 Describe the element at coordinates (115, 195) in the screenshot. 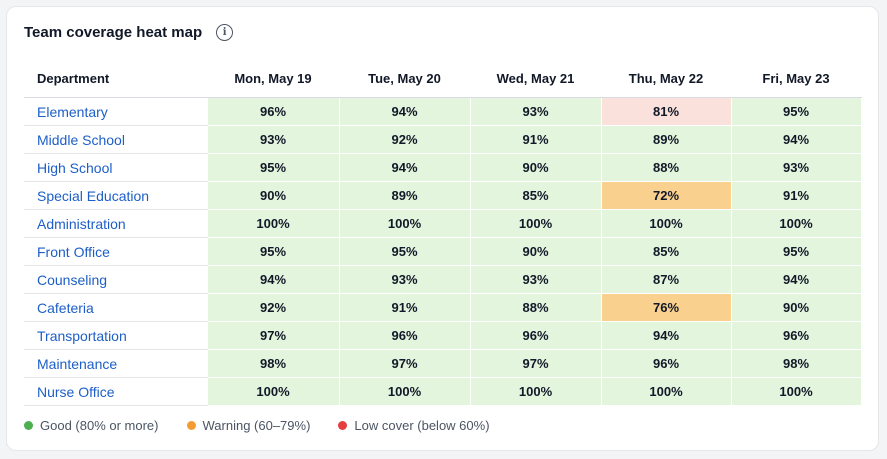

I see `department-link: Special Education` at that location.